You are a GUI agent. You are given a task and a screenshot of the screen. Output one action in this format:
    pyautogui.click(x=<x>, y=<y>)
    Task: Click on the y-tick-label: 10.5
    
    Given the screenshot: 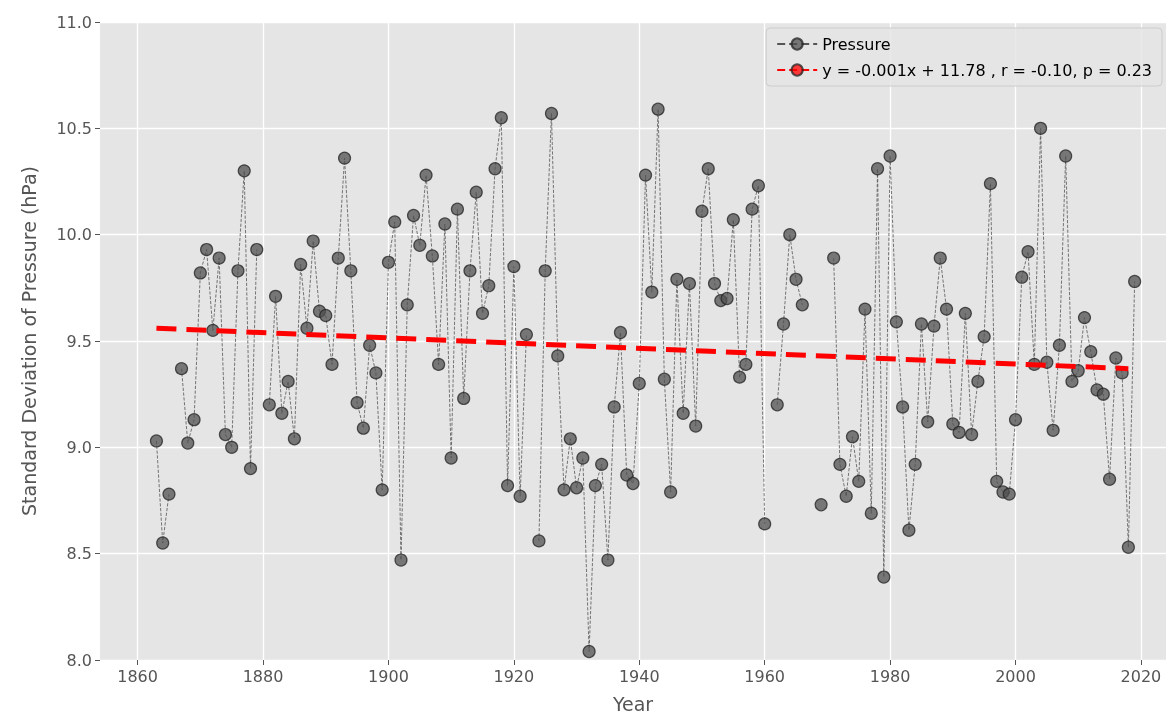 What is the action you would take?
    pyautogui.click(x=74, y=128)
    